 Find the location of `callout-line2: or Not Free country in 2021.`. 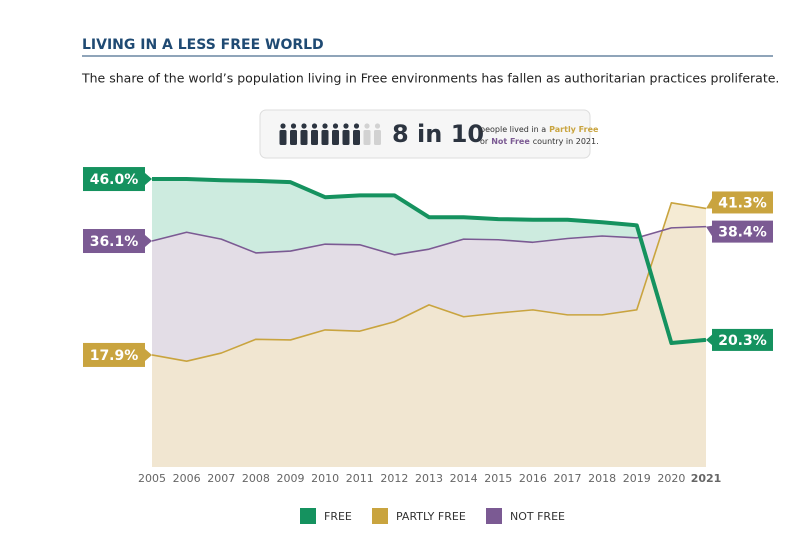

callout-line2: or Not Free country in 2021. is located at coordinates (539, 141).